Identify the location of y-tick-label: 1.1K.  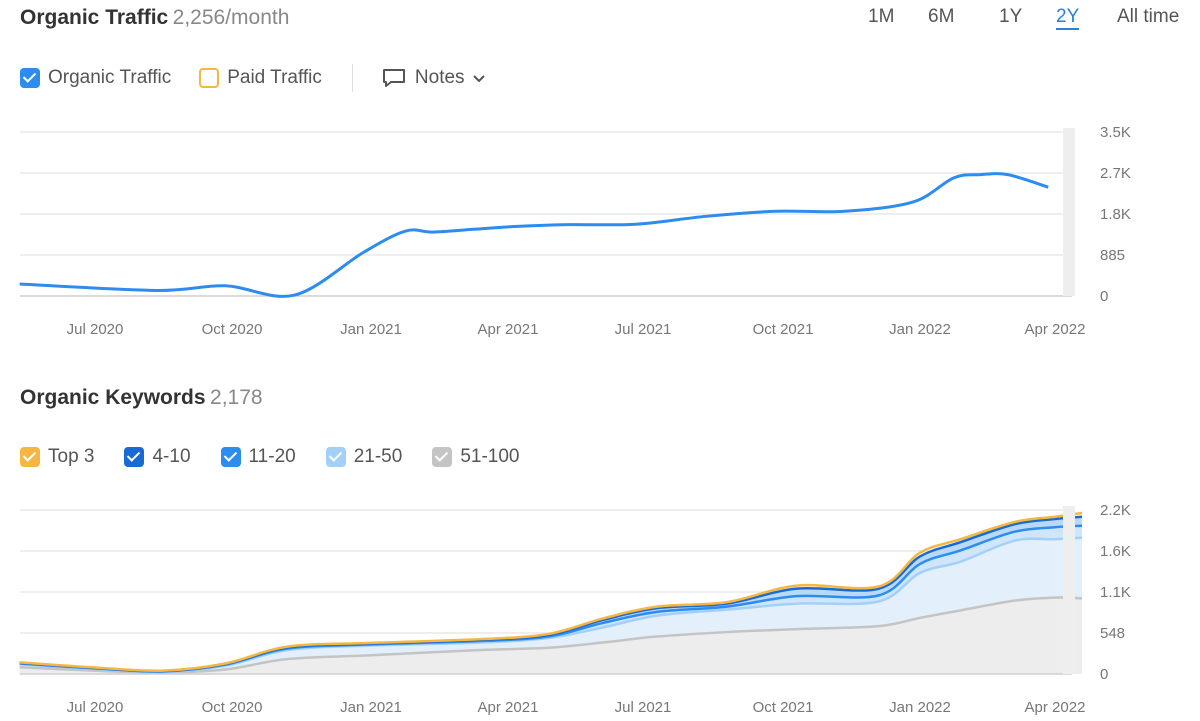
(1115, 592).